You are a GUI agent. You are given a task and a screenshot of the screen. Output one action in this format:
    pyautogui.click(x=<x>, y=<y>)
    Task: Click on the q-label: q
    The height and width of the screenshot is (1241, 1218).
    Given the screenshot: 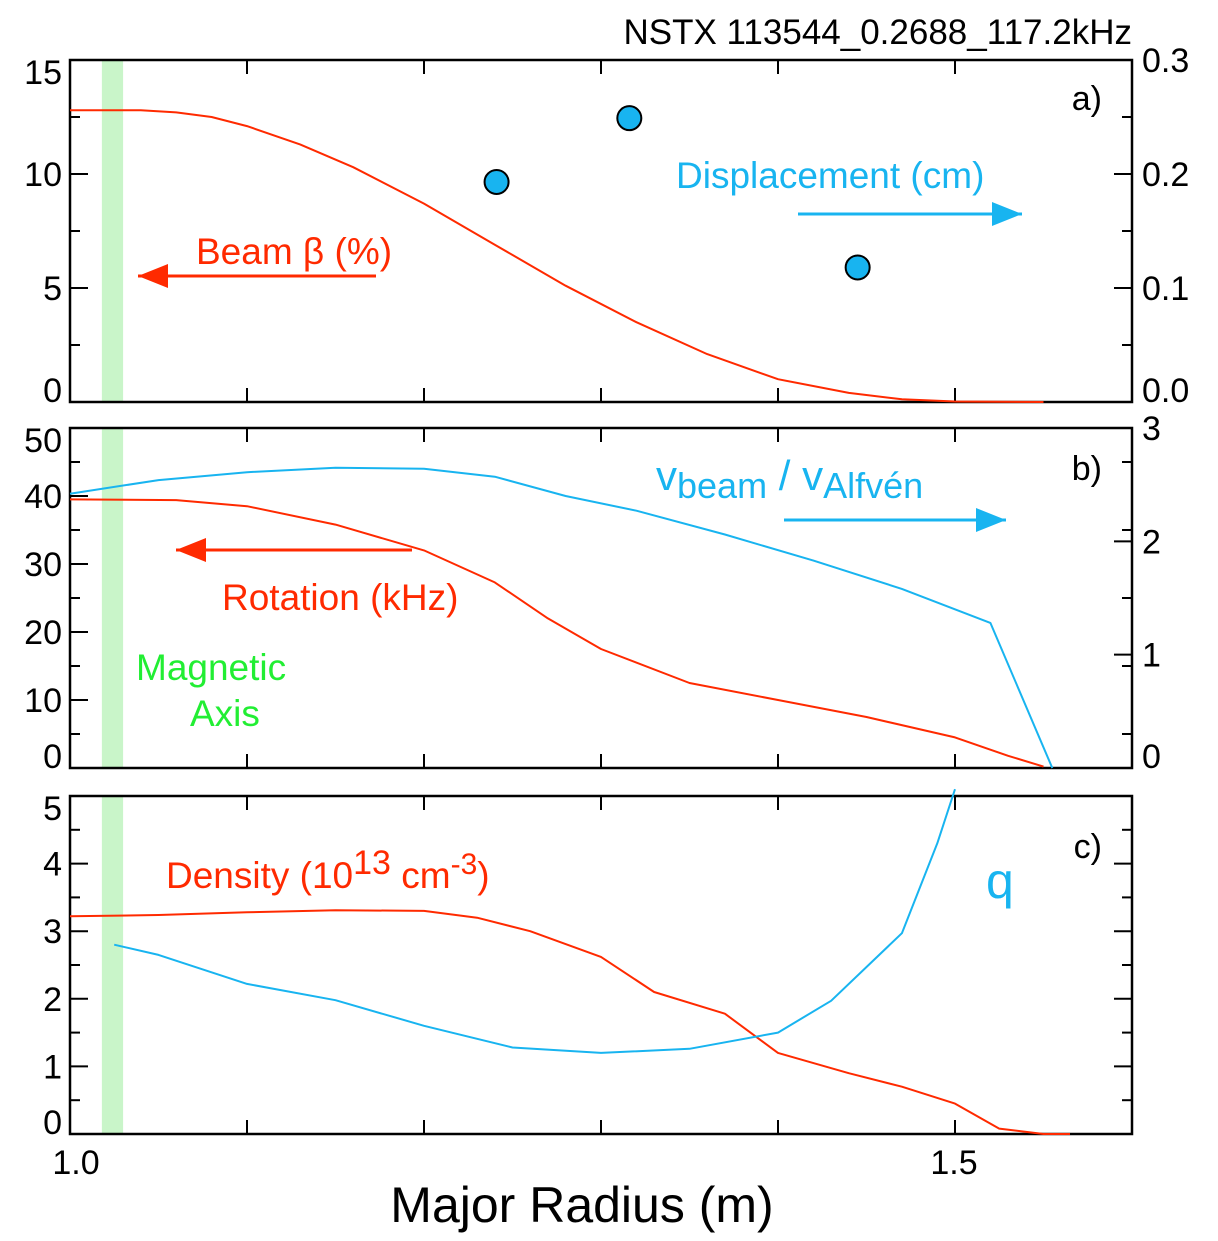 What is the action you would take?
    pyautogui.click(x=1000, y=881)
    